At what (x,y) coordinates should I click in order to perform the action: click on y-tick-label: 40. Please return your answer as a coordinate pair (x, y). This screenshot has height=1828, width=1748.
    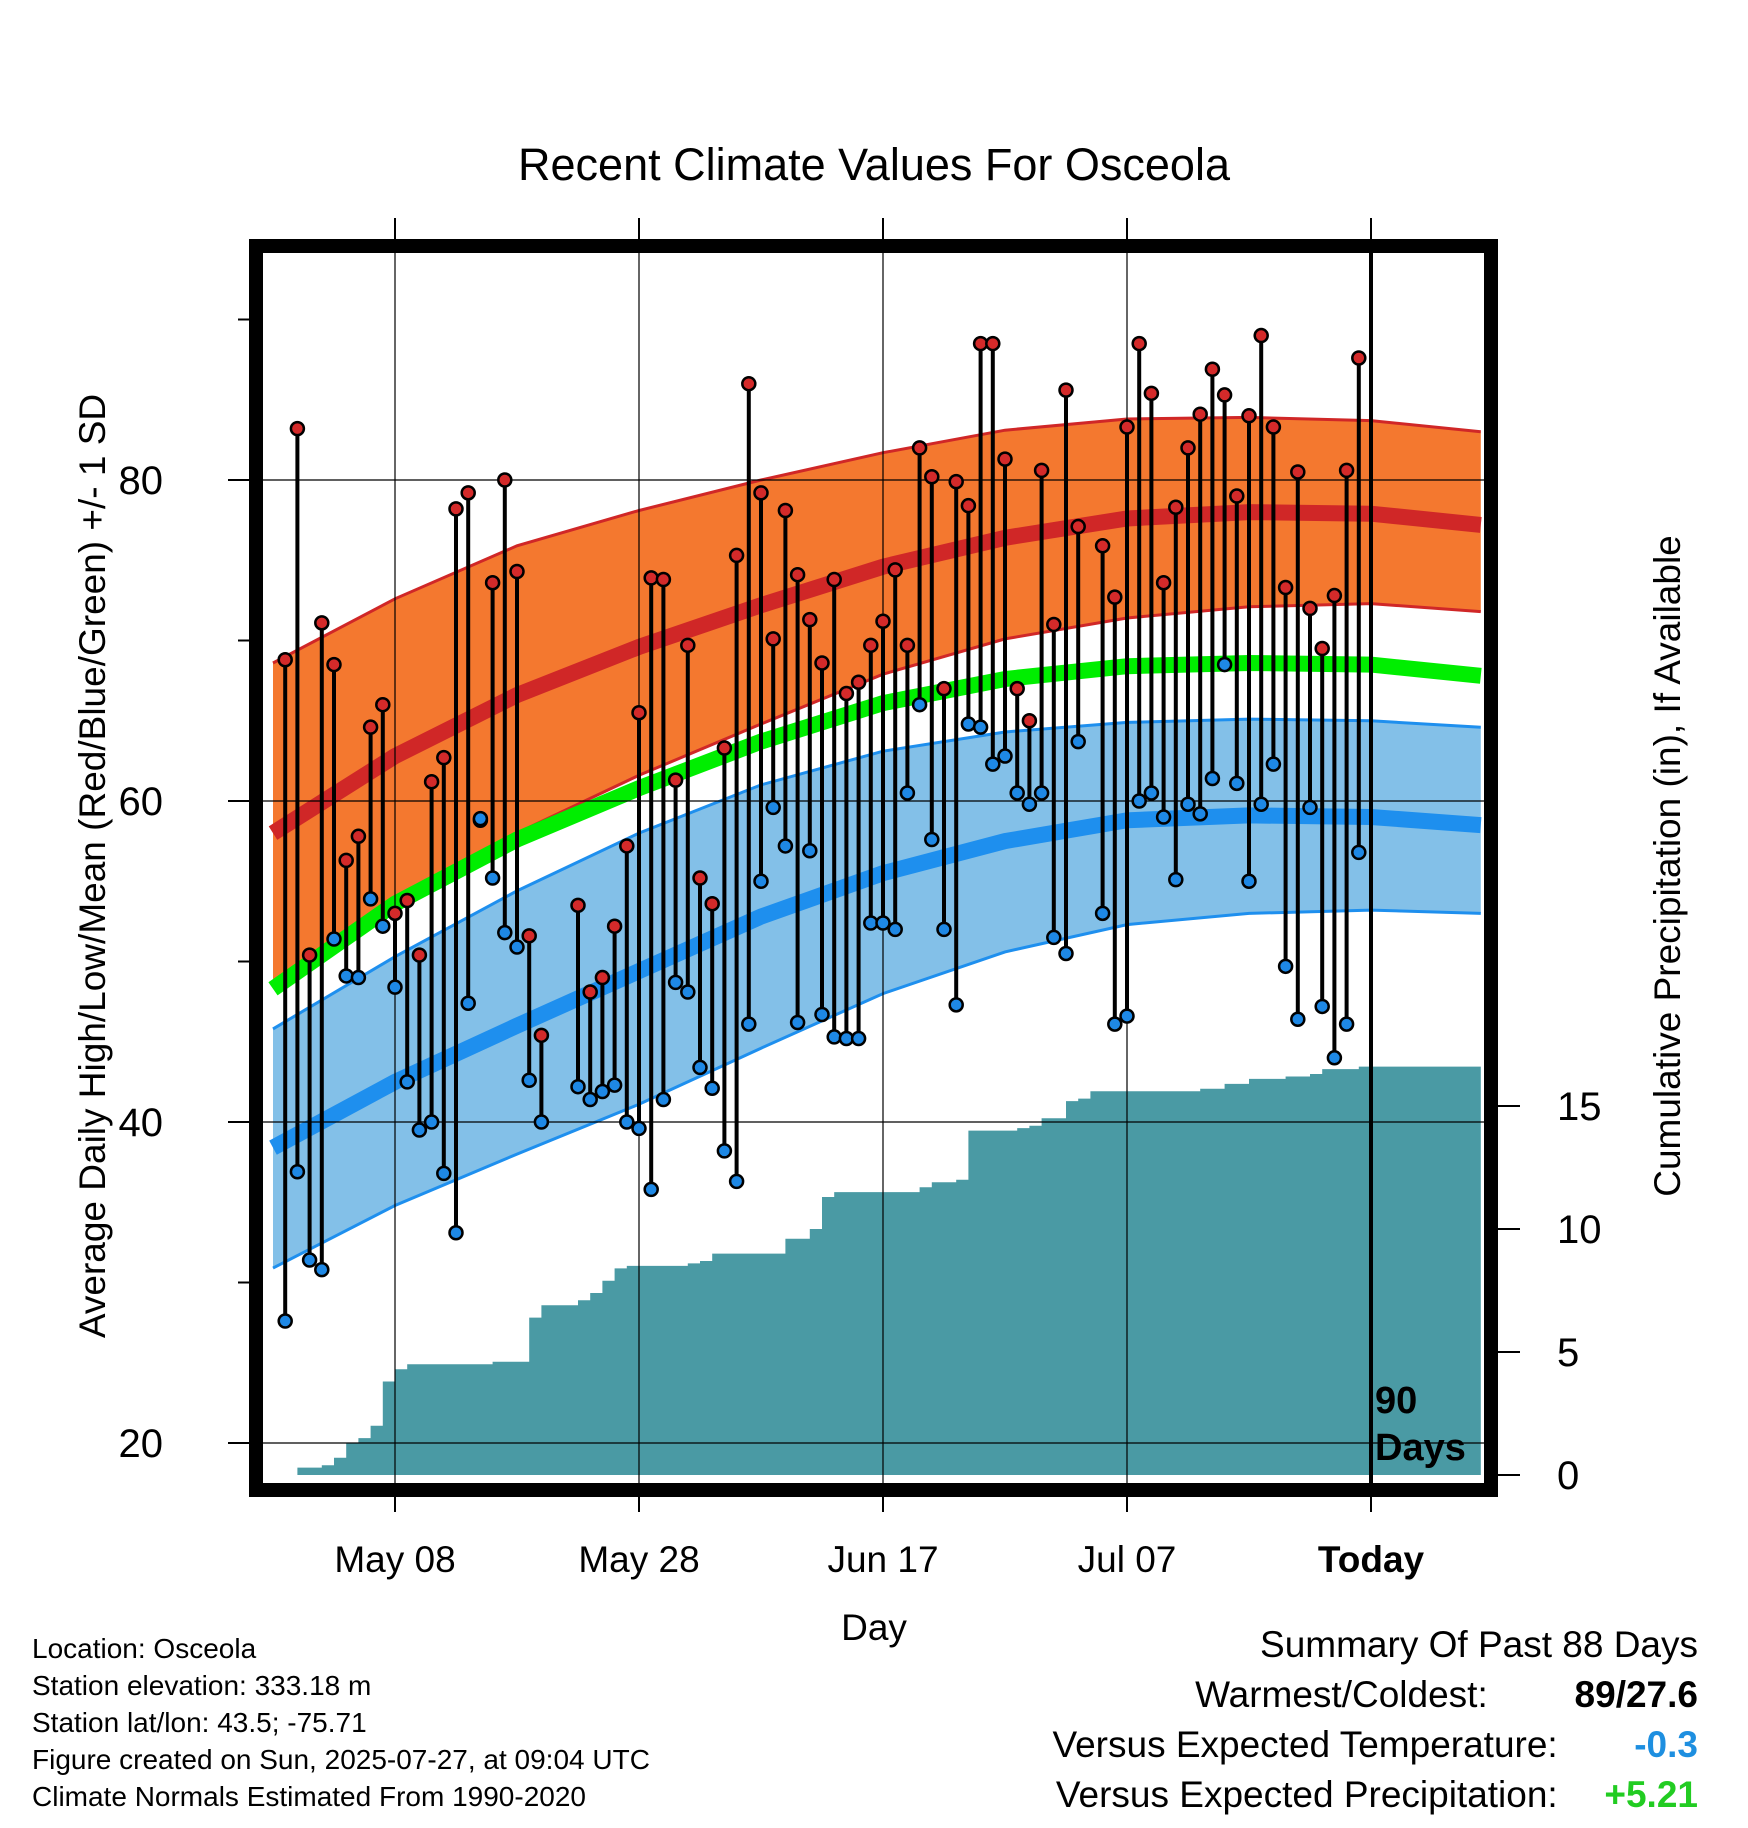
    Looking at the image, I should click on (141, 1123).